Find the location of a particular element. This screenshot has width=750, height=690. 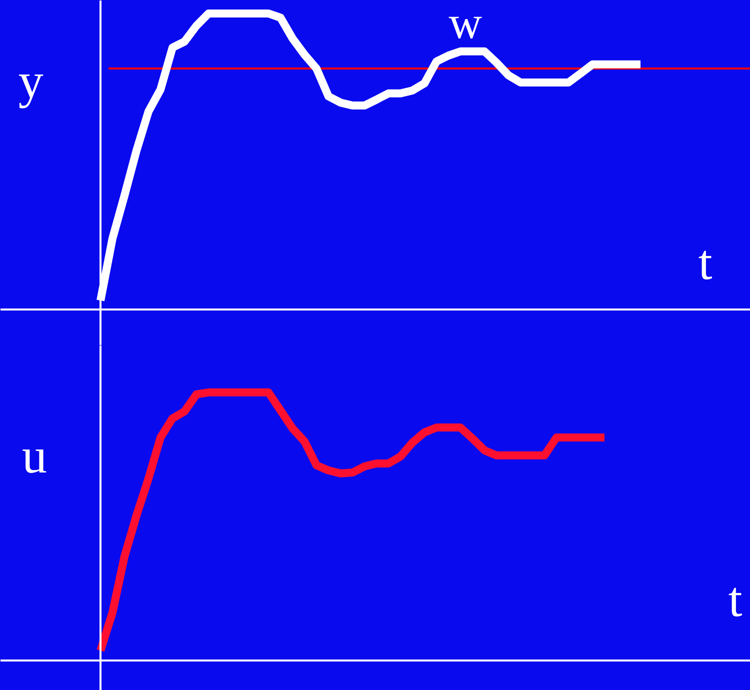

ref-line-label: w is located at coordinates (465, 24).